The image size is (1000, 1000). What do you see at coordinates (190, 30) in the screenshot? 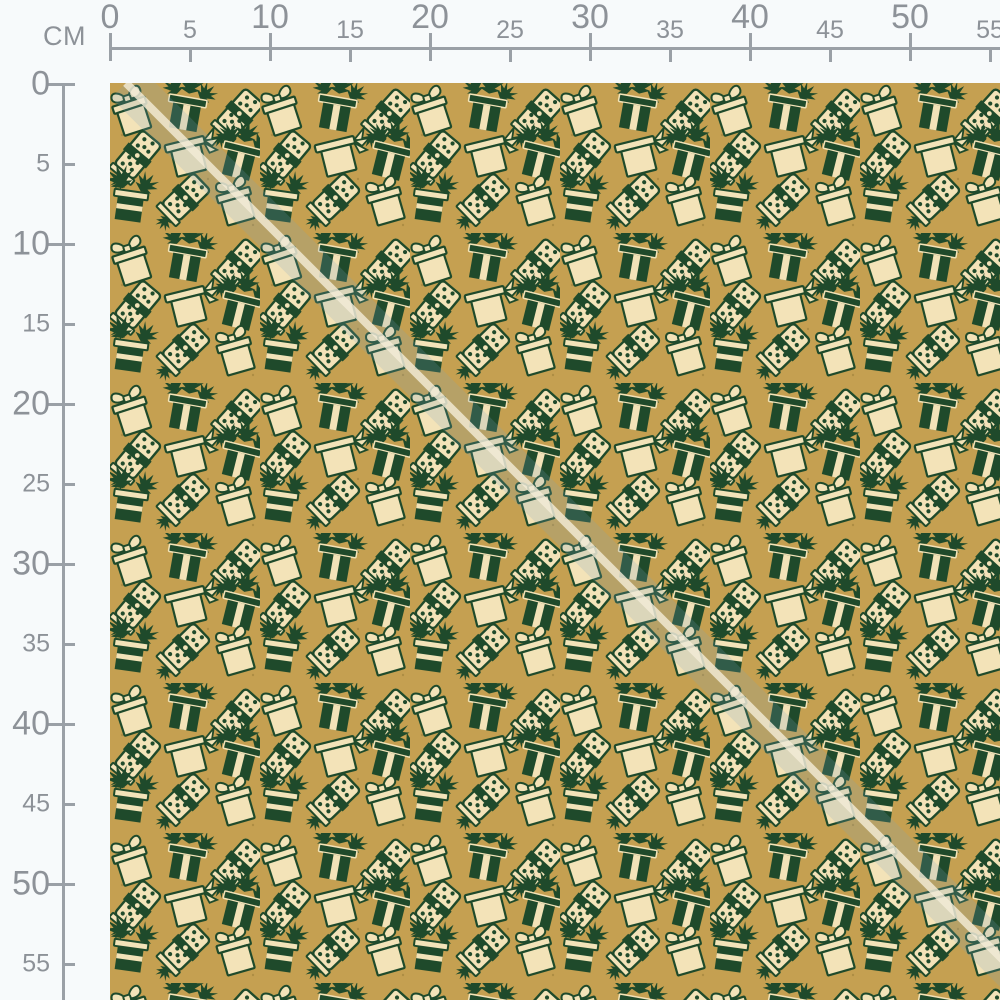
I see `h-ruler-label: 5` at bounding box center [190, 30].